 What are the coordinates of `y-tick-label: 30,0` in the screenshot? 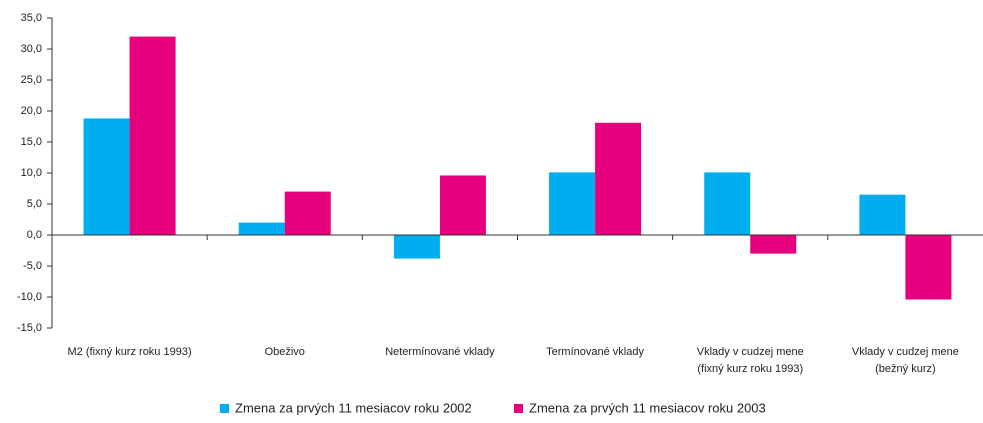 It's located at (31, 49).